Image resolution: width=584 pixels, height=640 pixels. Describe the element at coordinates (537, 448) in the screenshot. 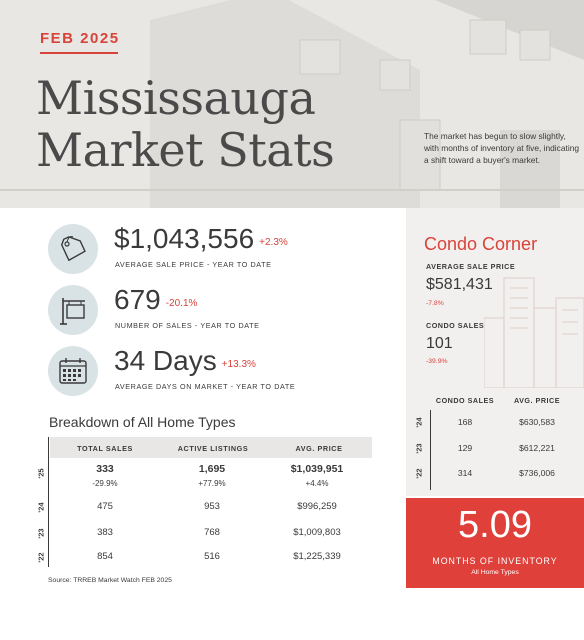

I see `condo-cell-price: $612,221` at that location.